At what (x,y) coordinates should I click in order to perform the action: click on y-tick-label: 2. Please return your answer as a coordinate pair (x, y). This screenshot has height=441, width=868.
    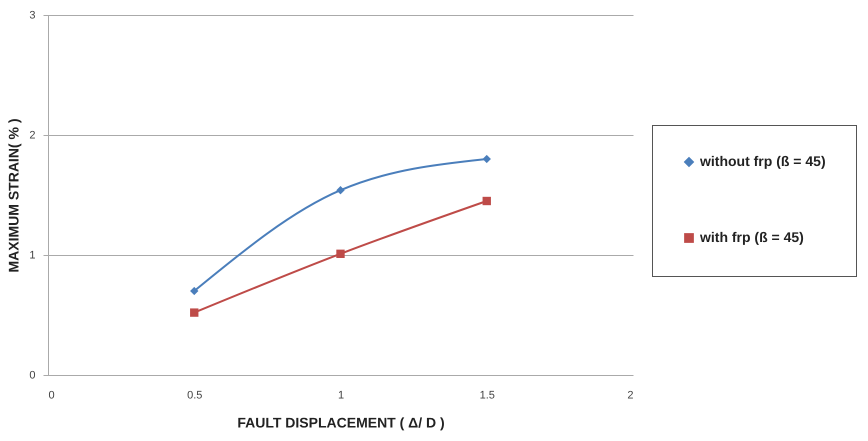
    Looking at the image, I should click on (32, 136).